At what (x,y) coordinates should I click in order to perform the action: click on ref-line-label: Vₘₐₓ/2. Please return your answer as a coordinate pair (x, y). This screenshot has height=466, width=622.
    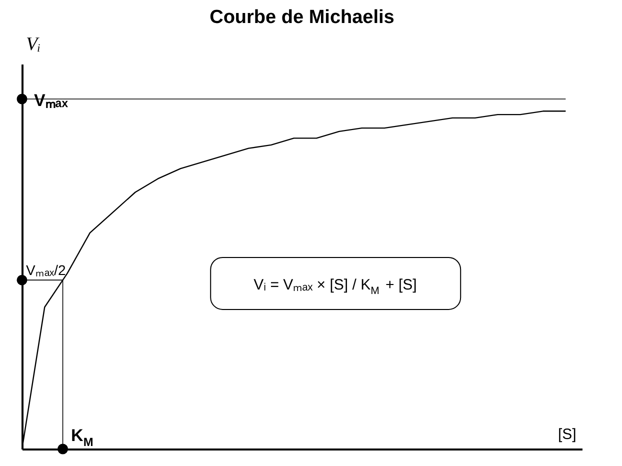
    Looking at the image, I should click on (46, 270).